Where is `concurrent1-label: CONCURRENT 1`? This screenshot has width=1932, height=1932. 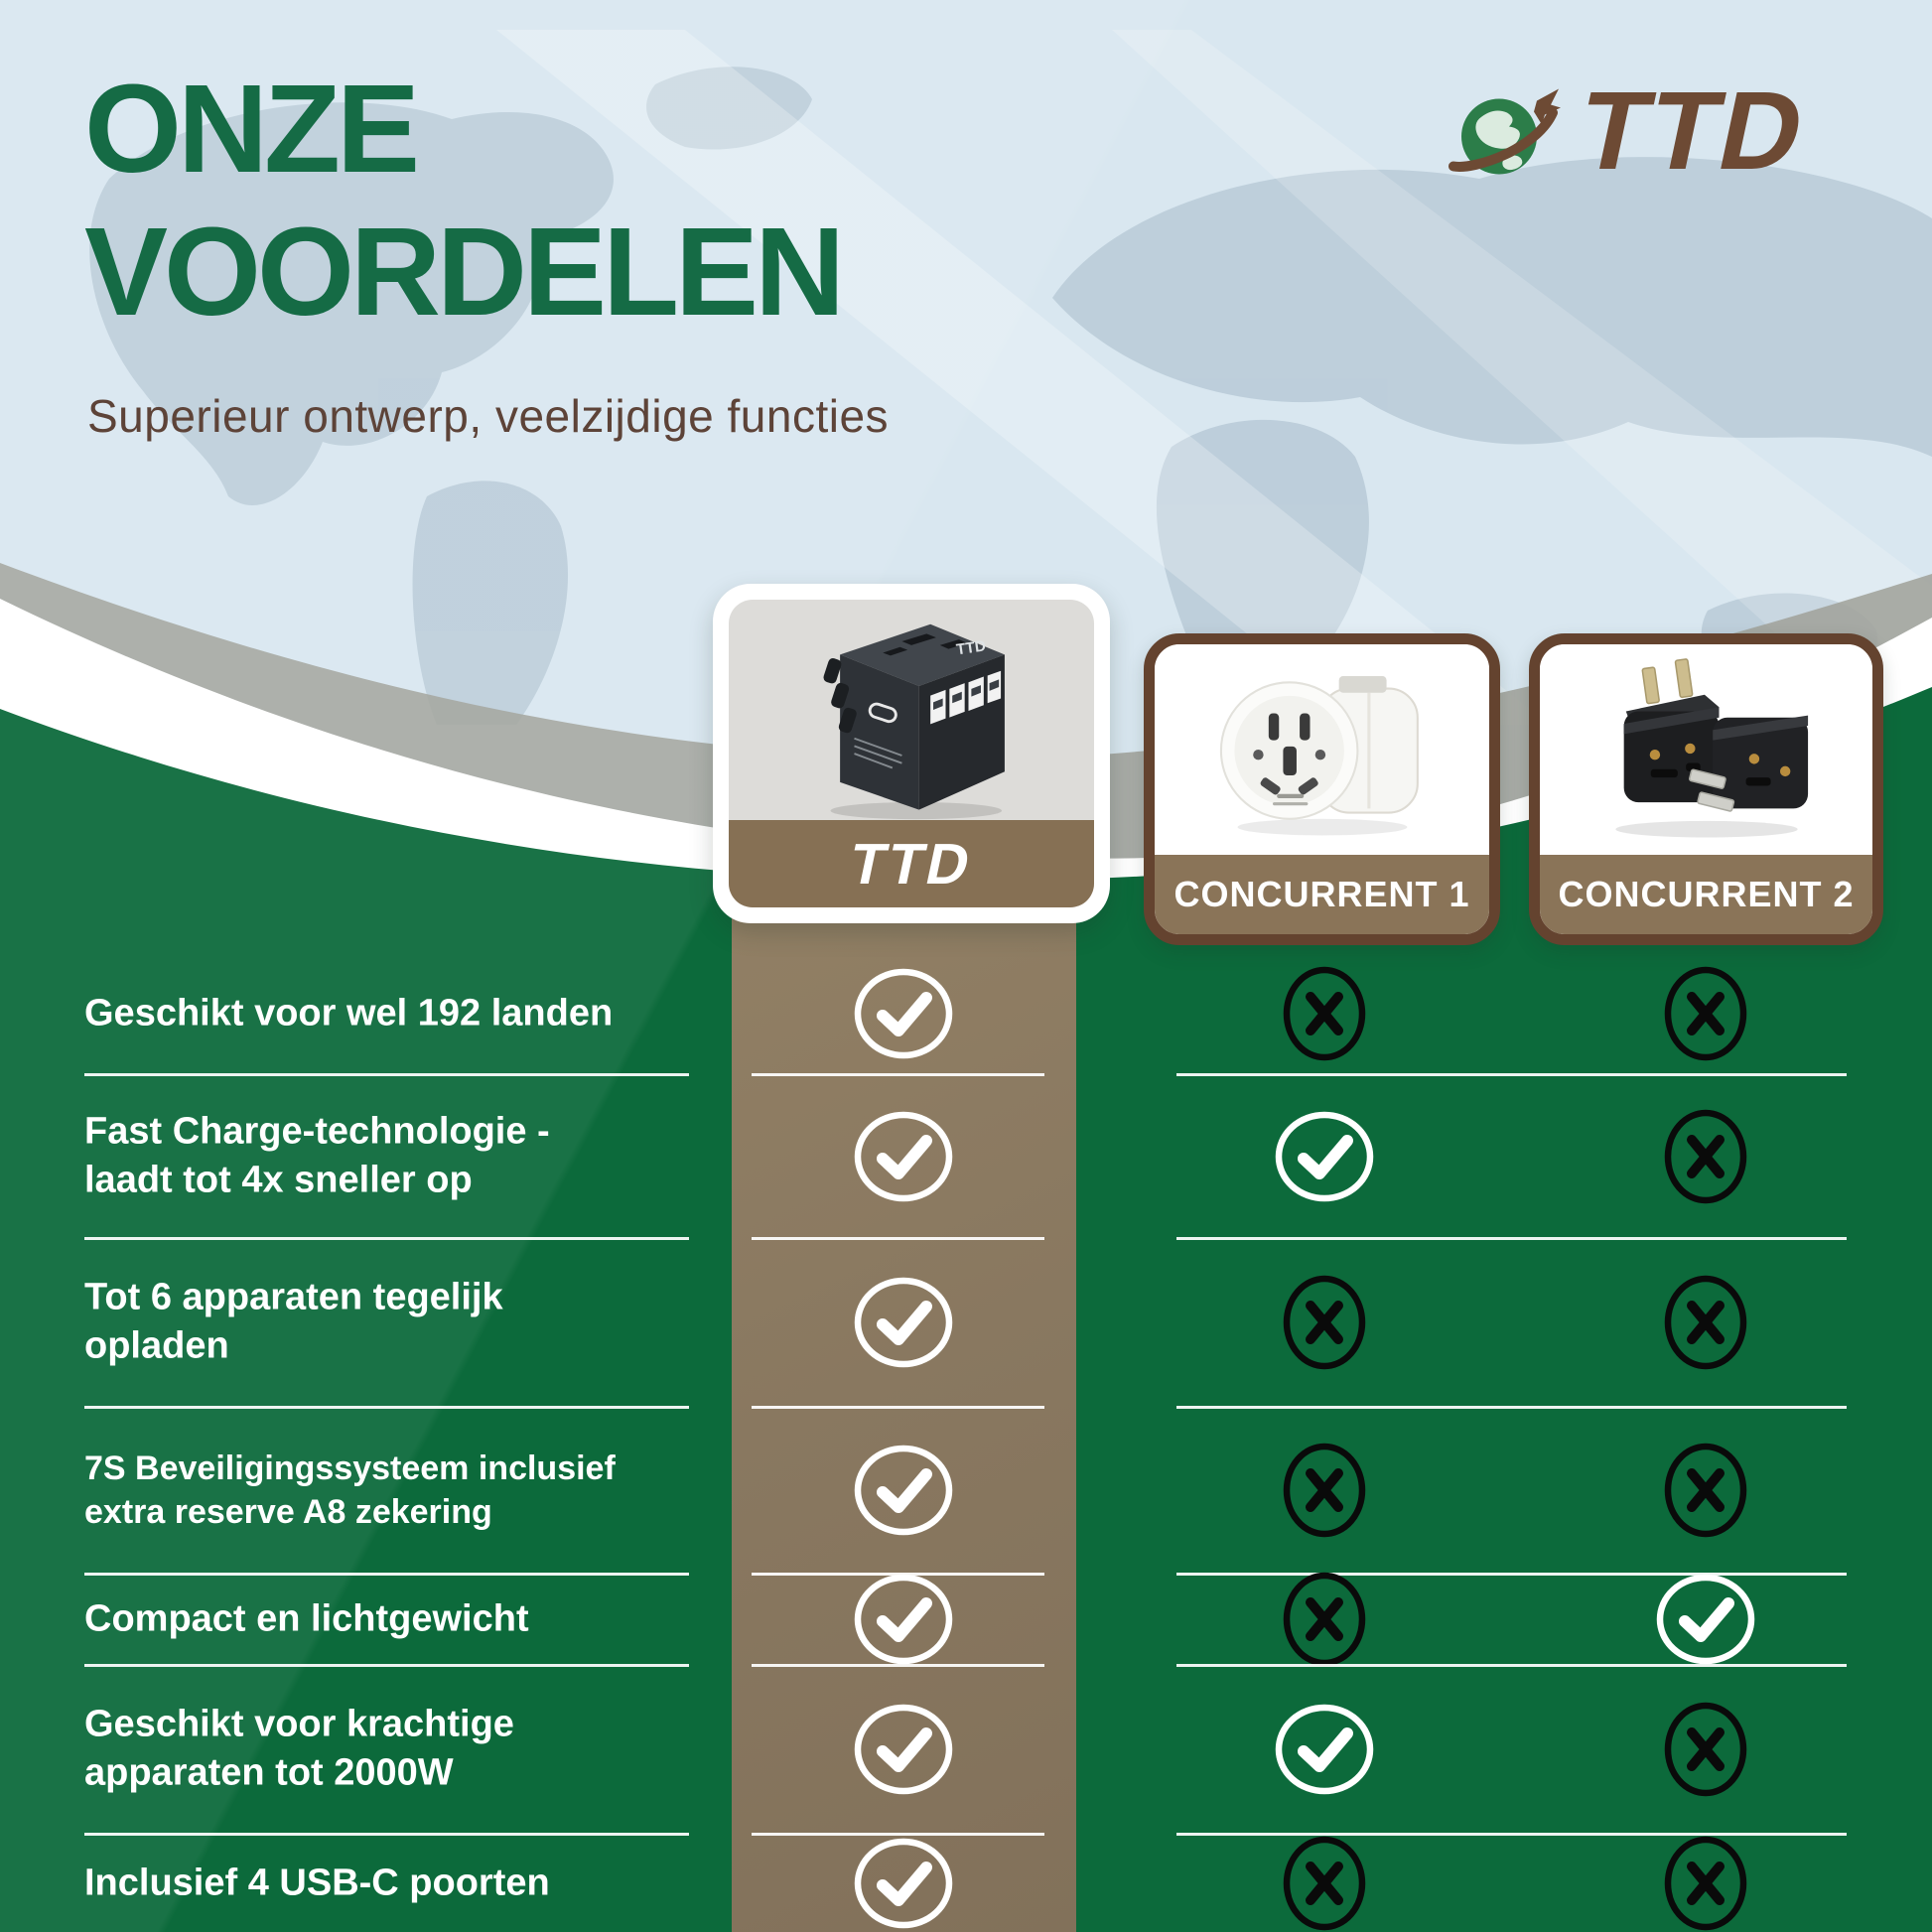 concurrent1-label: CONCURRENT 1 is located at coordinates (1321, 894).